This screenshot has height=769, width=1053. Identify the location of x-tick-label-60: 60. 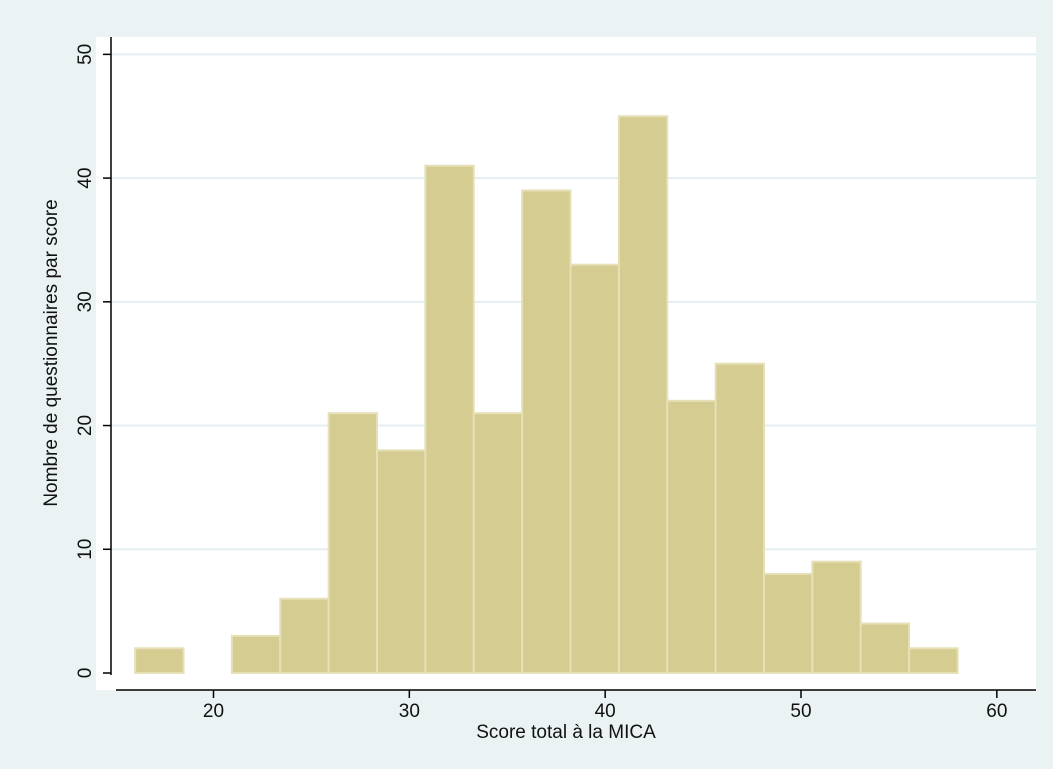
(996, 711).